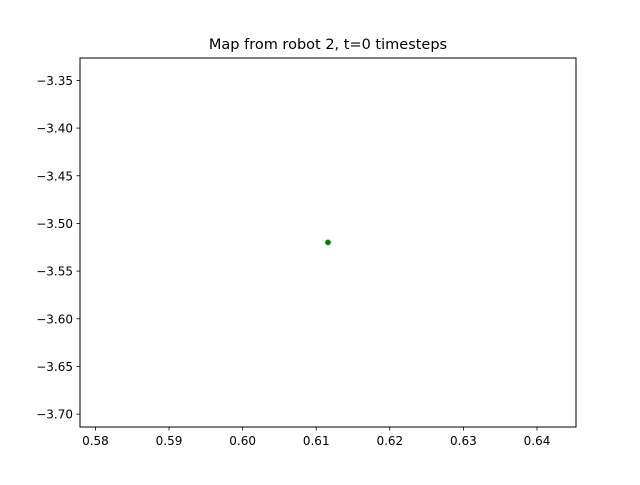 The width and height of the screenshot is (640, 485). Describe the element at coordinates (54, 81) in the screenshot. I see `y-tick-label: −3.35` at that location.